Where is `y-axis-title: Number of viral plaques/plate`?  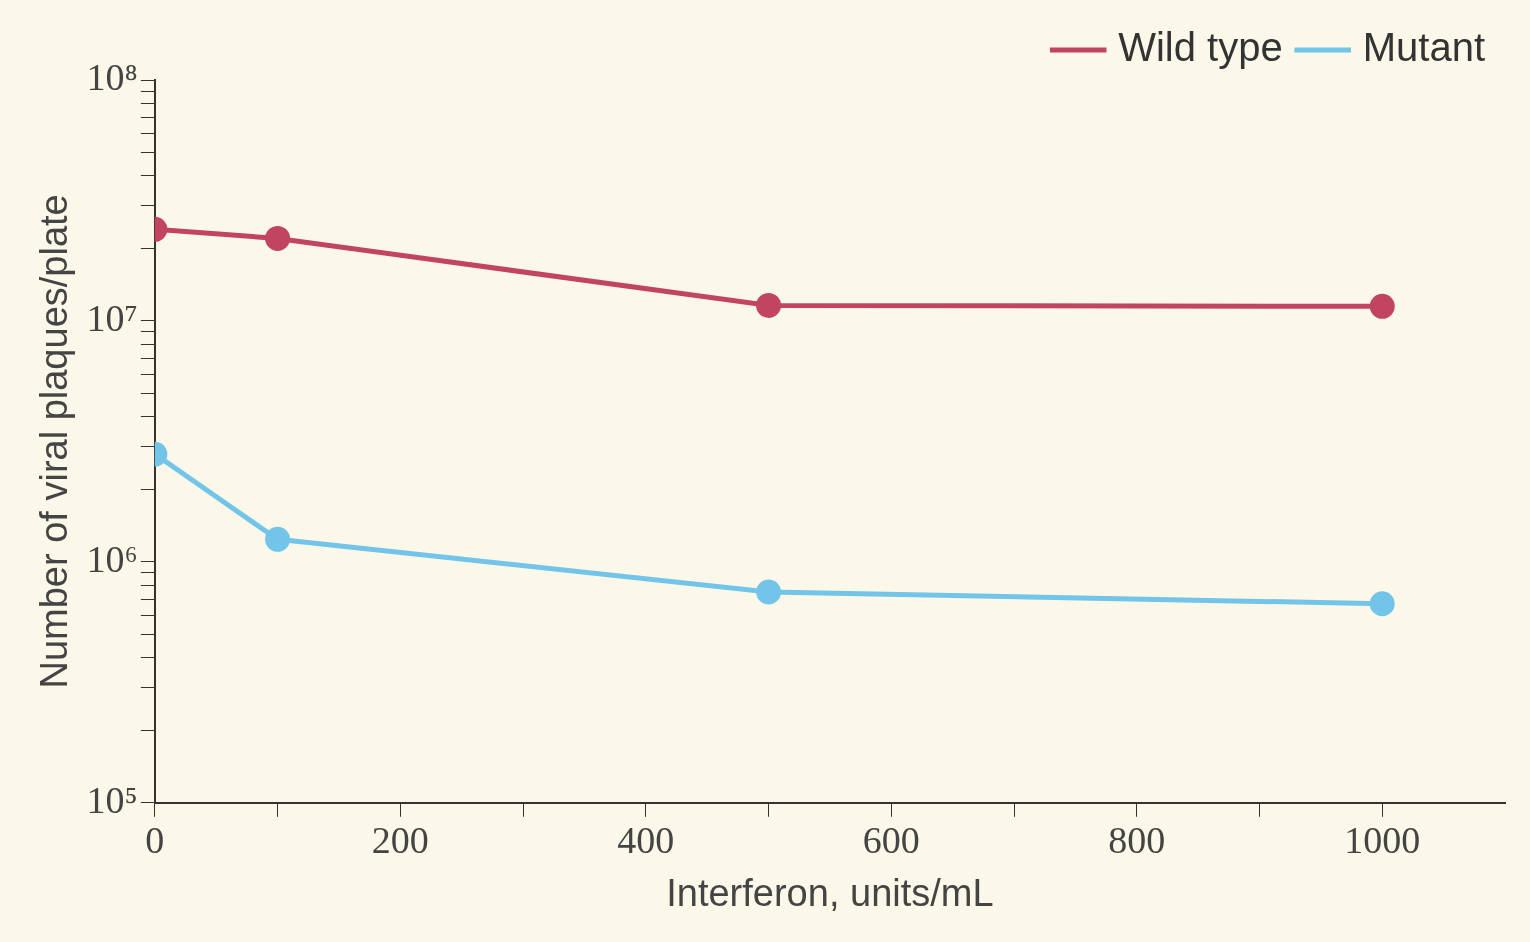 y-axis-title: Number of viral plaques/plate is located at coordinates (54, 441).